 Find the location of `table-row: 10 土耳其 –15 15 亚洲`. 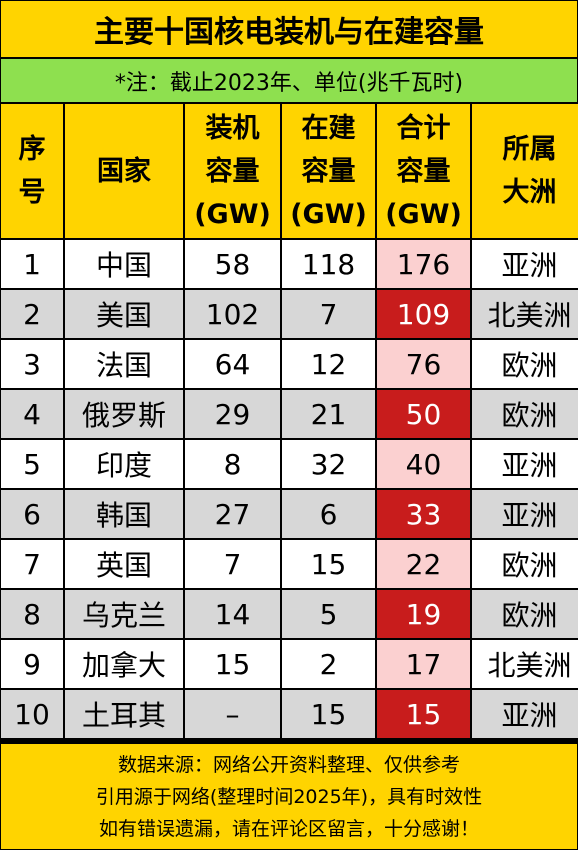

table-row: 10 土耳其 –15 15 亚洲 is located at coordinates (289, 714).